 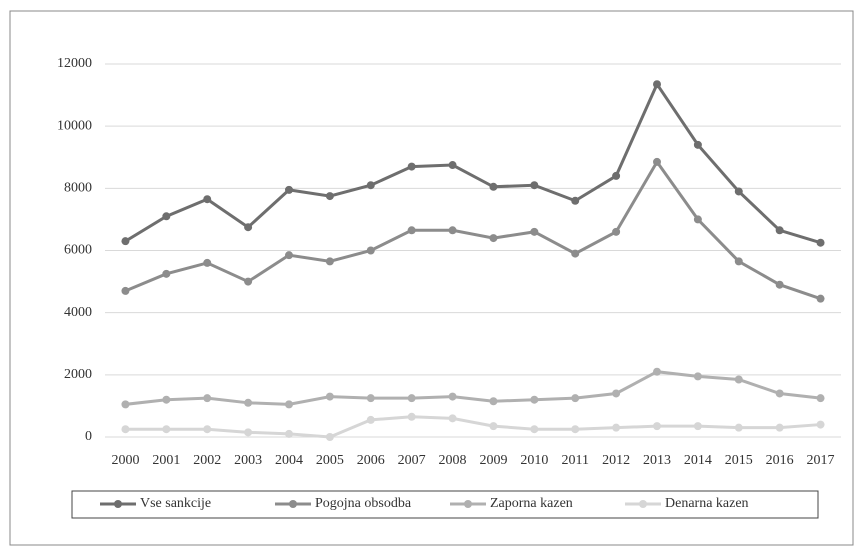 What do you see at coordinates (330, 460) in the screenshot?
I see `x-tick-label: 2005` at bounding box center [330, 460].